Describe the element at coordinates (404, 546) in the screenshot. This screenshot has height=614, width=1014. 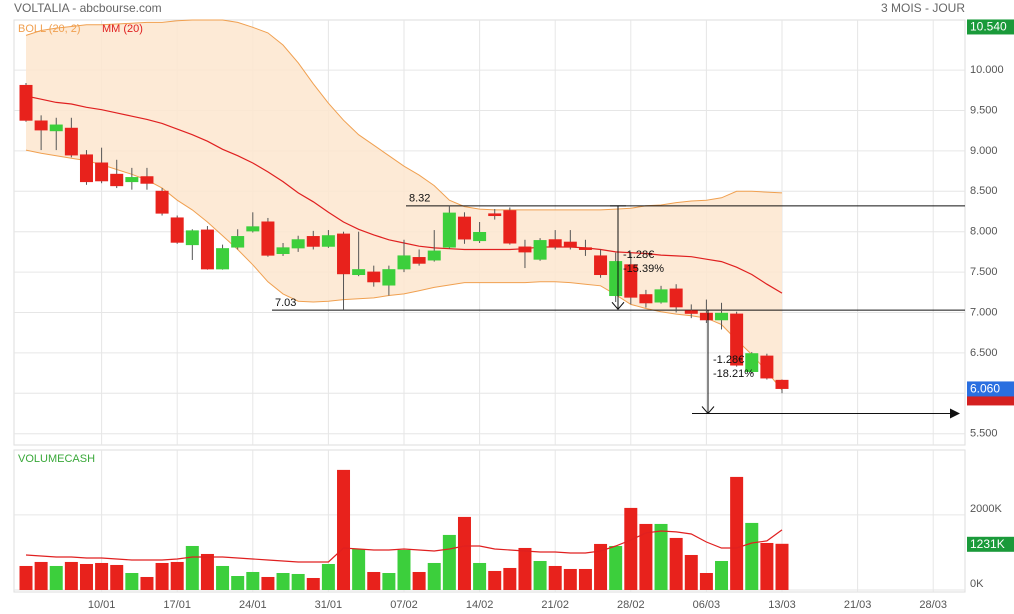
I see `volume-ma-line` at that location.